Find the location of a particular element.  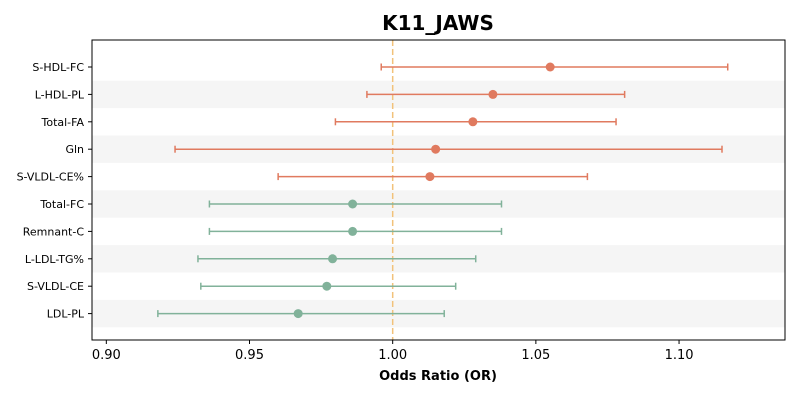

y-tick-label: Total-FC is located at coordinates (61, 204).